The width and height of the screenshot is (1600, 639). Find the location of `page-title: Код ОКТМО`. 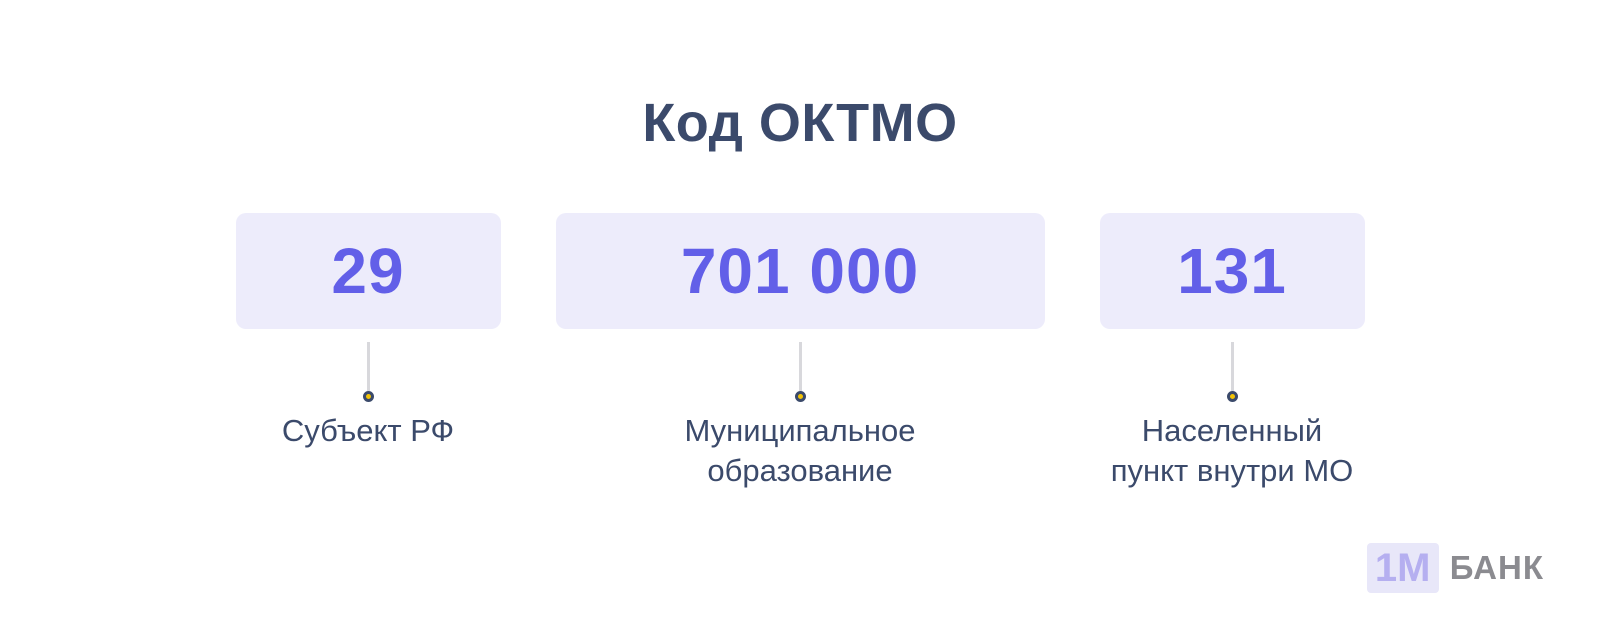

page-title: Код ОКТМО is located at coordinates (800, 123).